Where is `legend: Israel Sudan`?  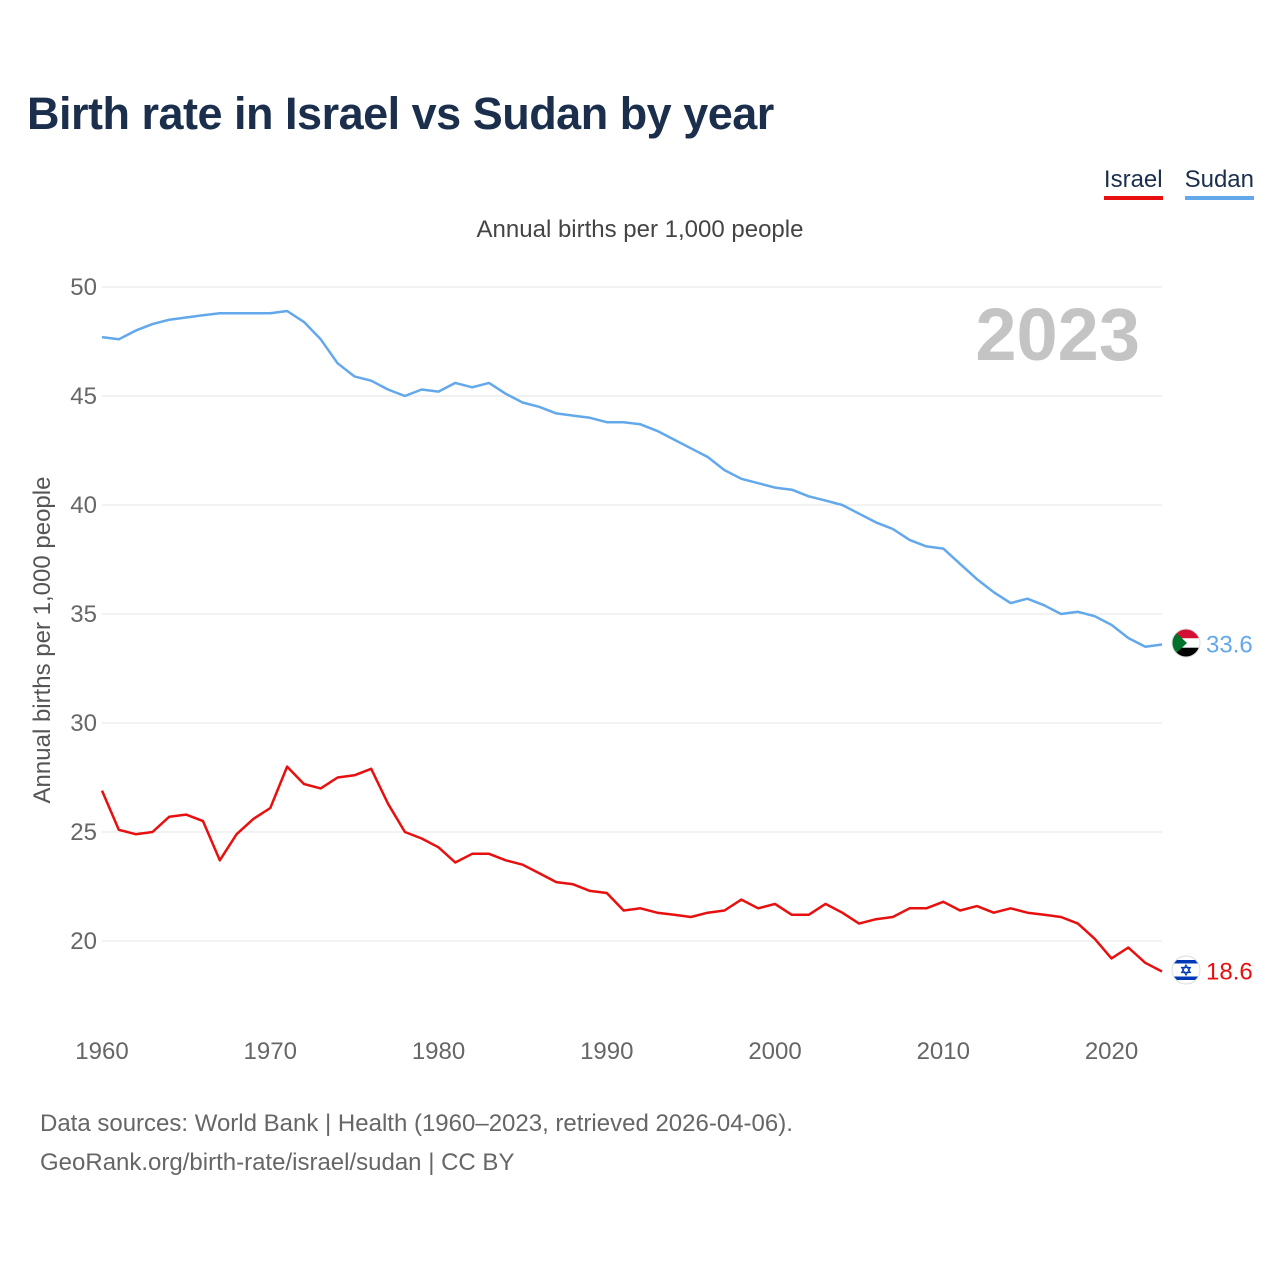 legend: Israel Sudan is located at coordinates (1178, 183).